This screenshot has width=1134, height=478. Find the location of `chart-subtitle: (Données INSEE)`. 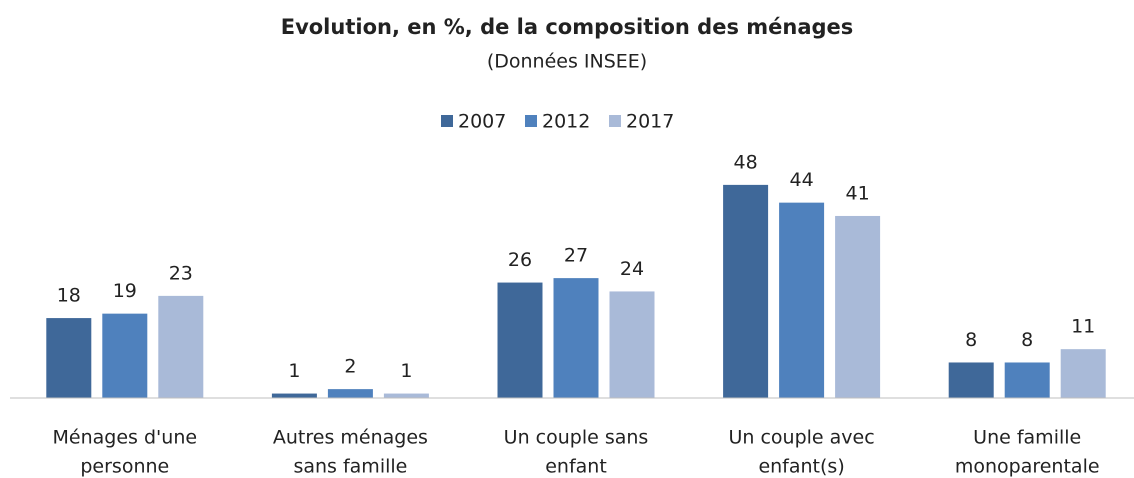

chart-subtitle: (Données INSEE) is located at coordinates (567, 62).